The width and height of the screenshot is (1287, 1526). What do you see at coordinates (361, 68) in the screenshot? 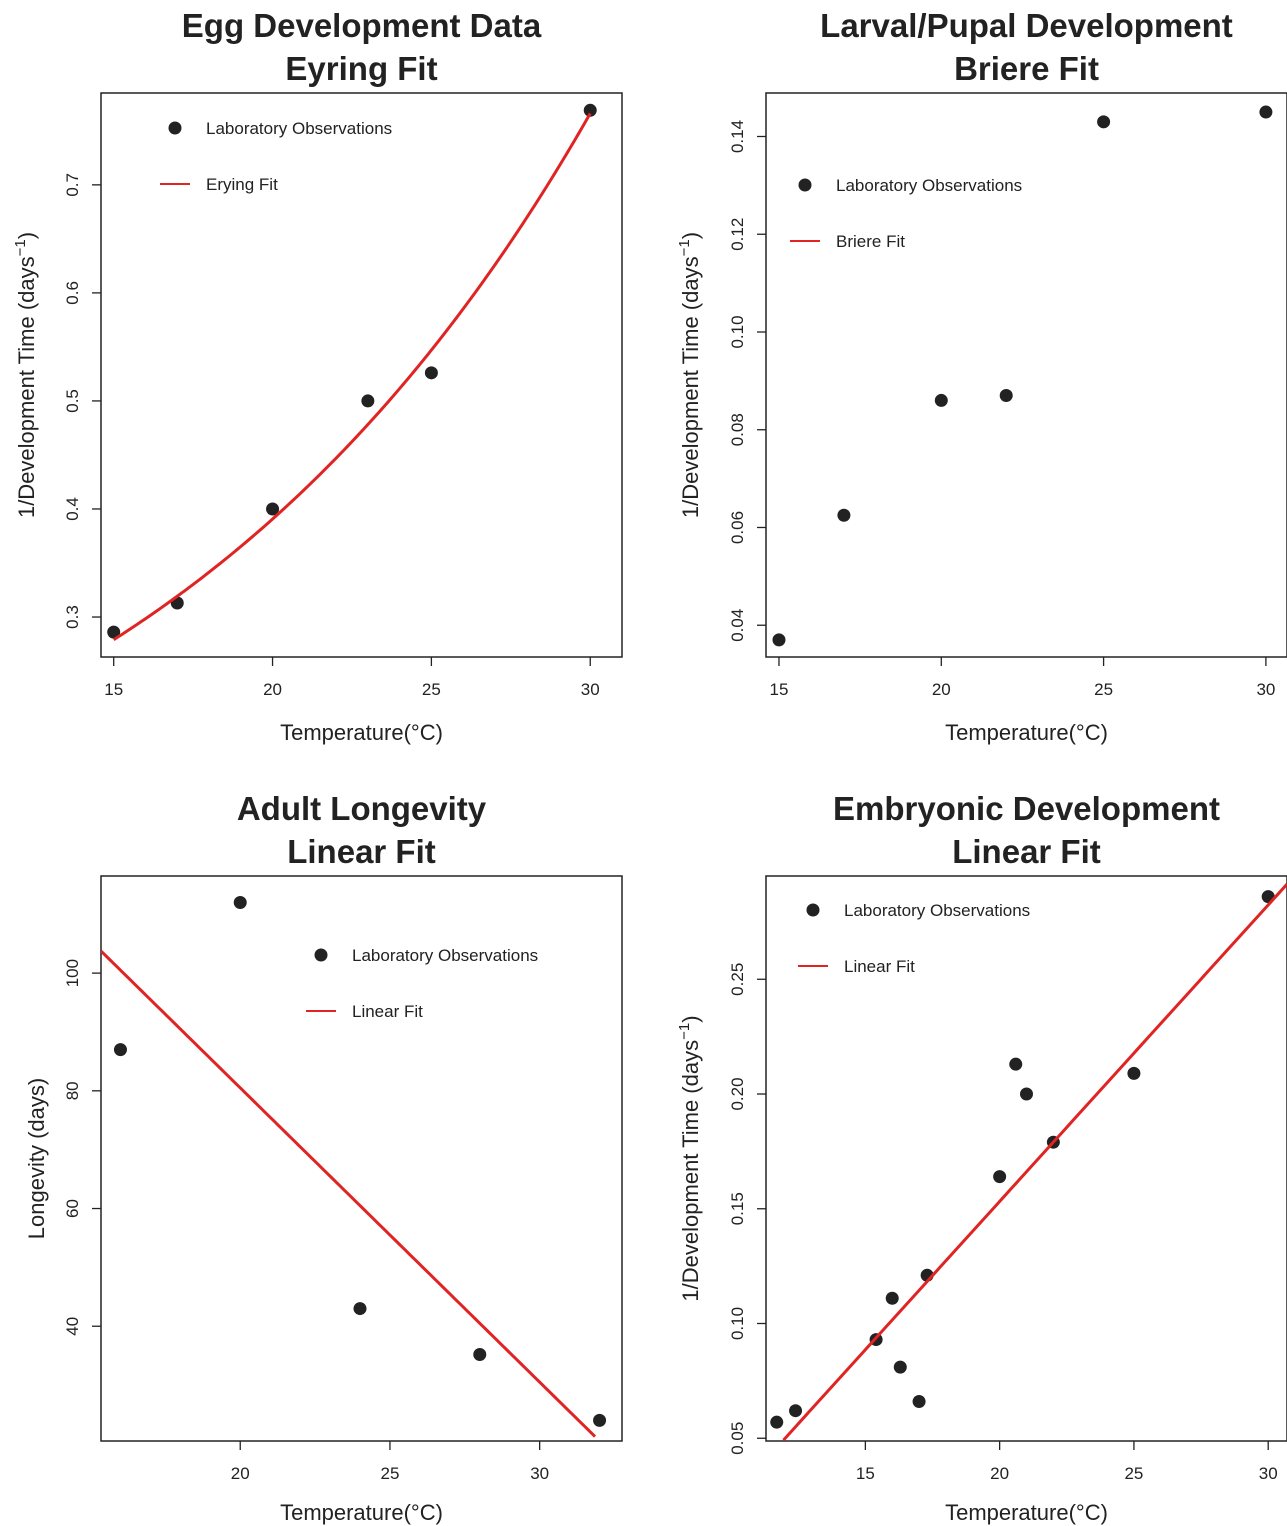
I see `chart-subtitle: Eyring Fit` at bounding box center [361, 68].